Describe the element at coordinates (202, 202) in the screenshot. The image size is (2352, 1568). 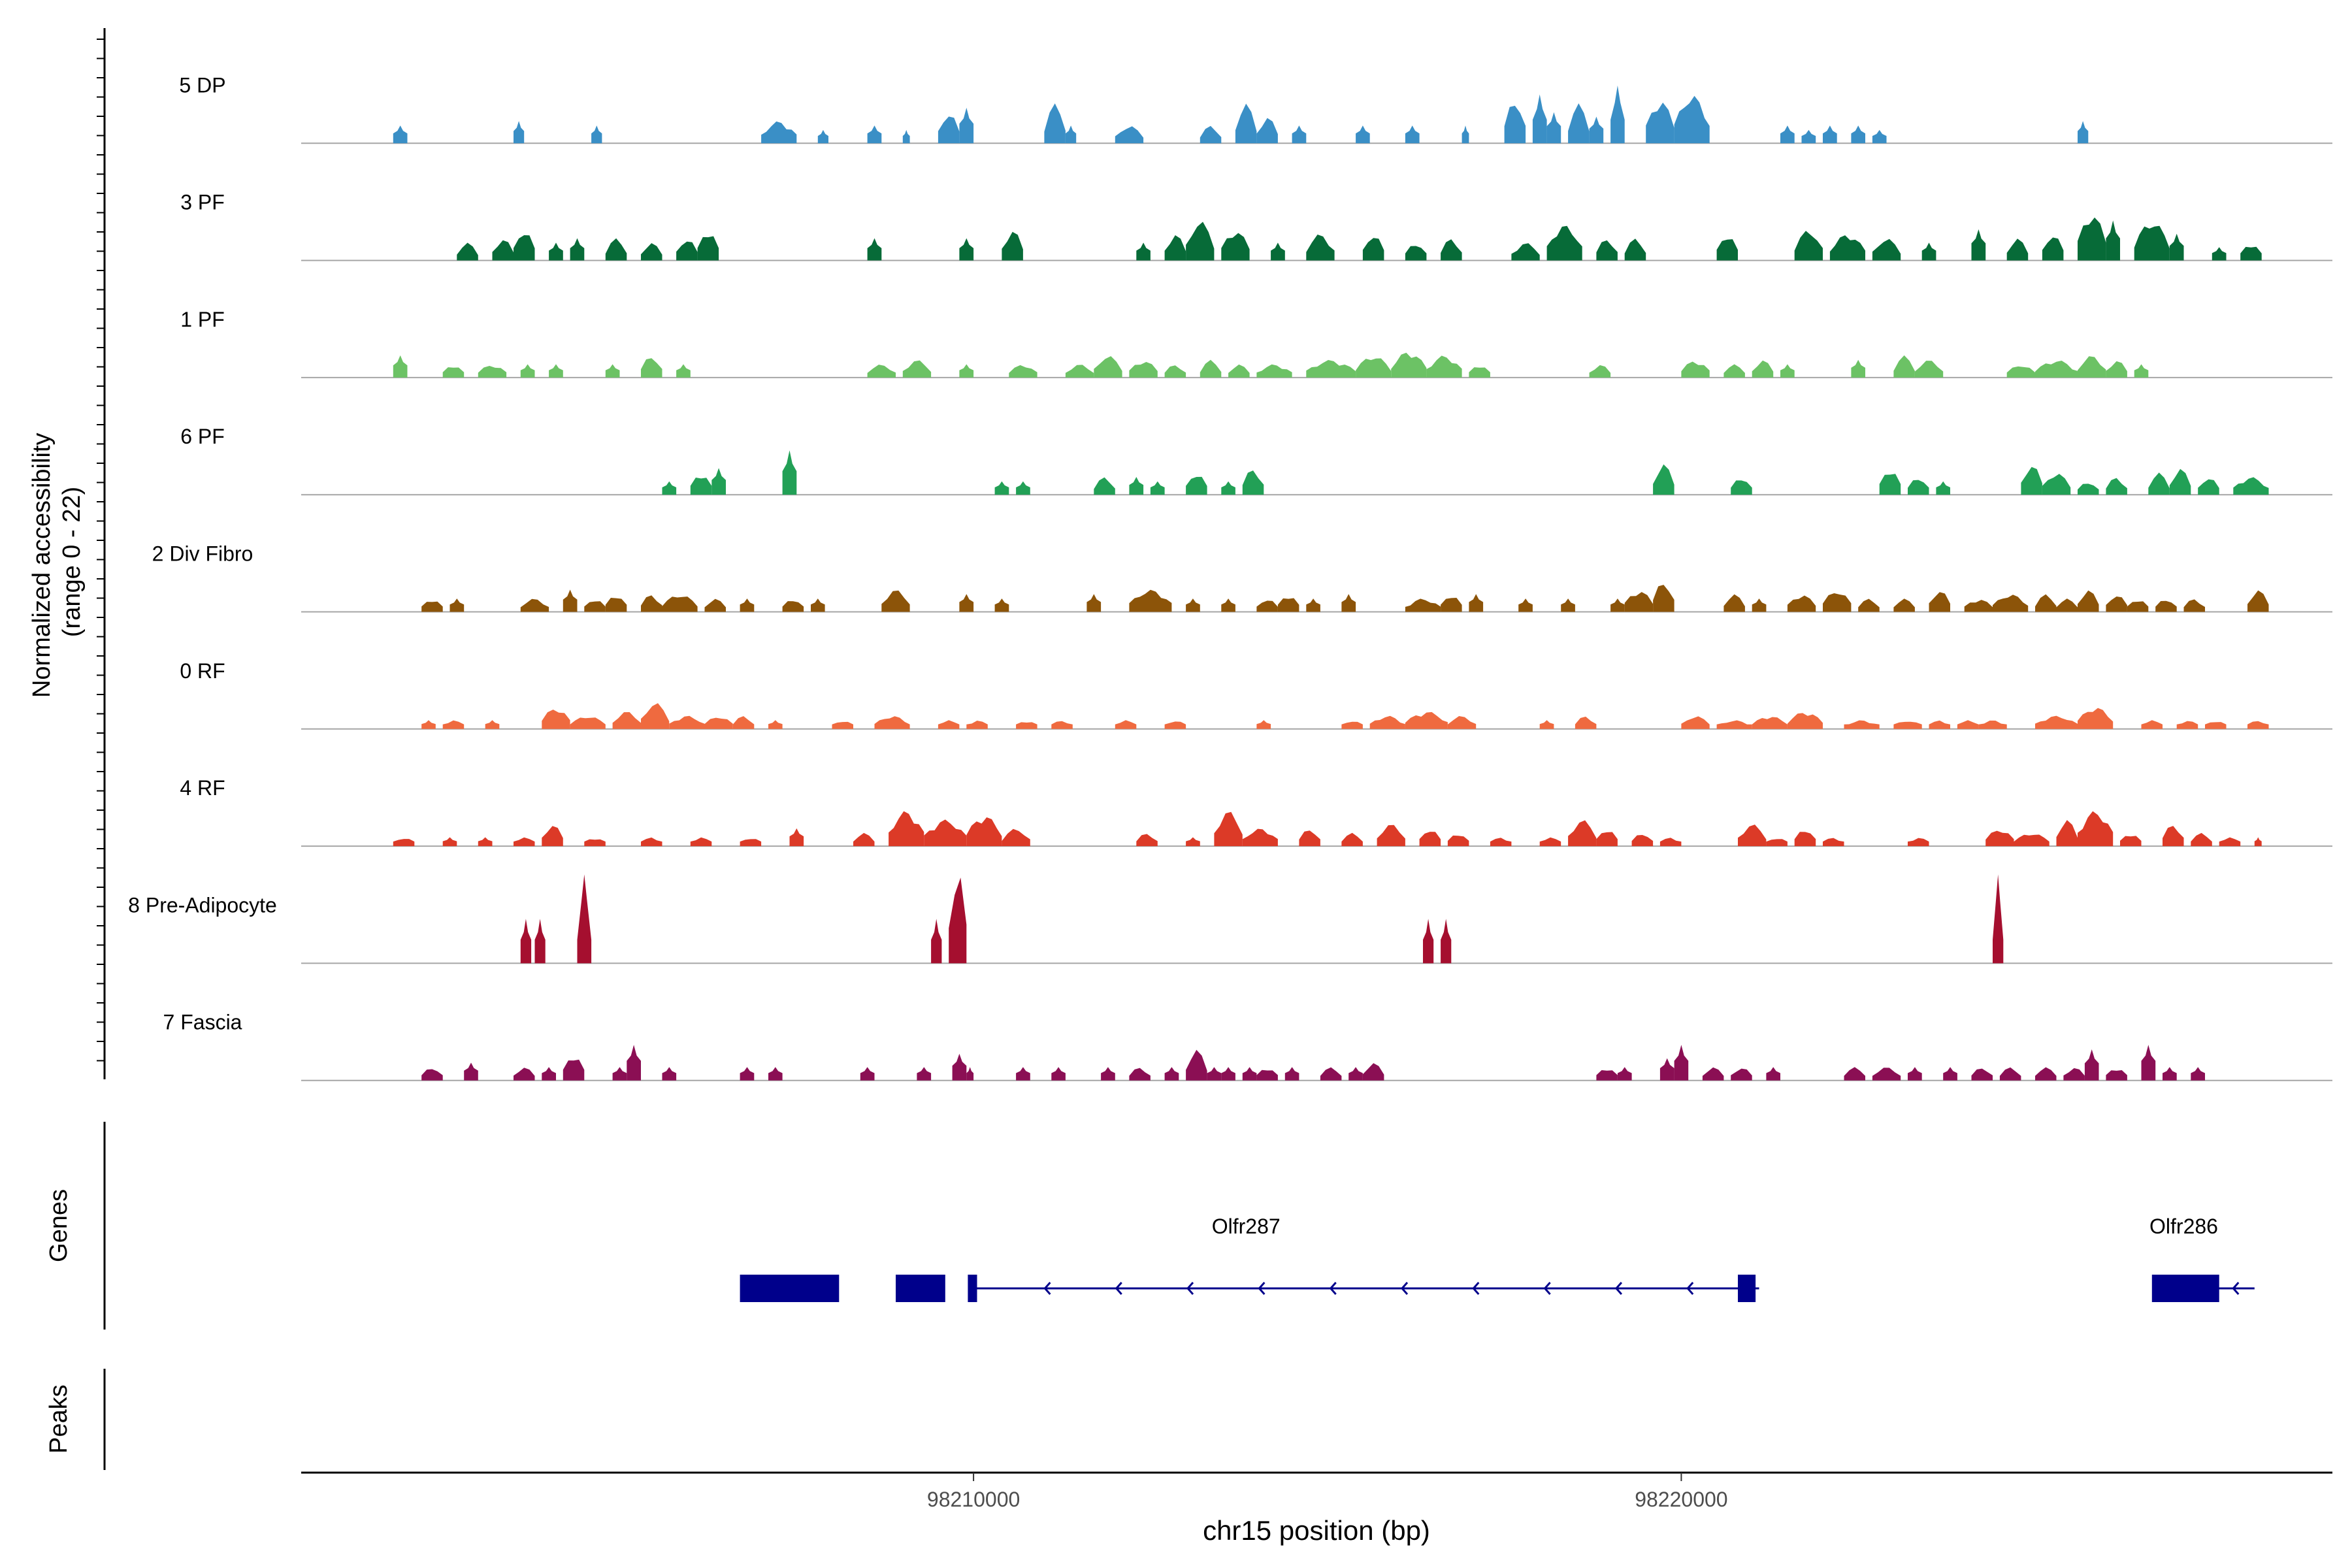
I see `track-label: 3 PF` at that location.